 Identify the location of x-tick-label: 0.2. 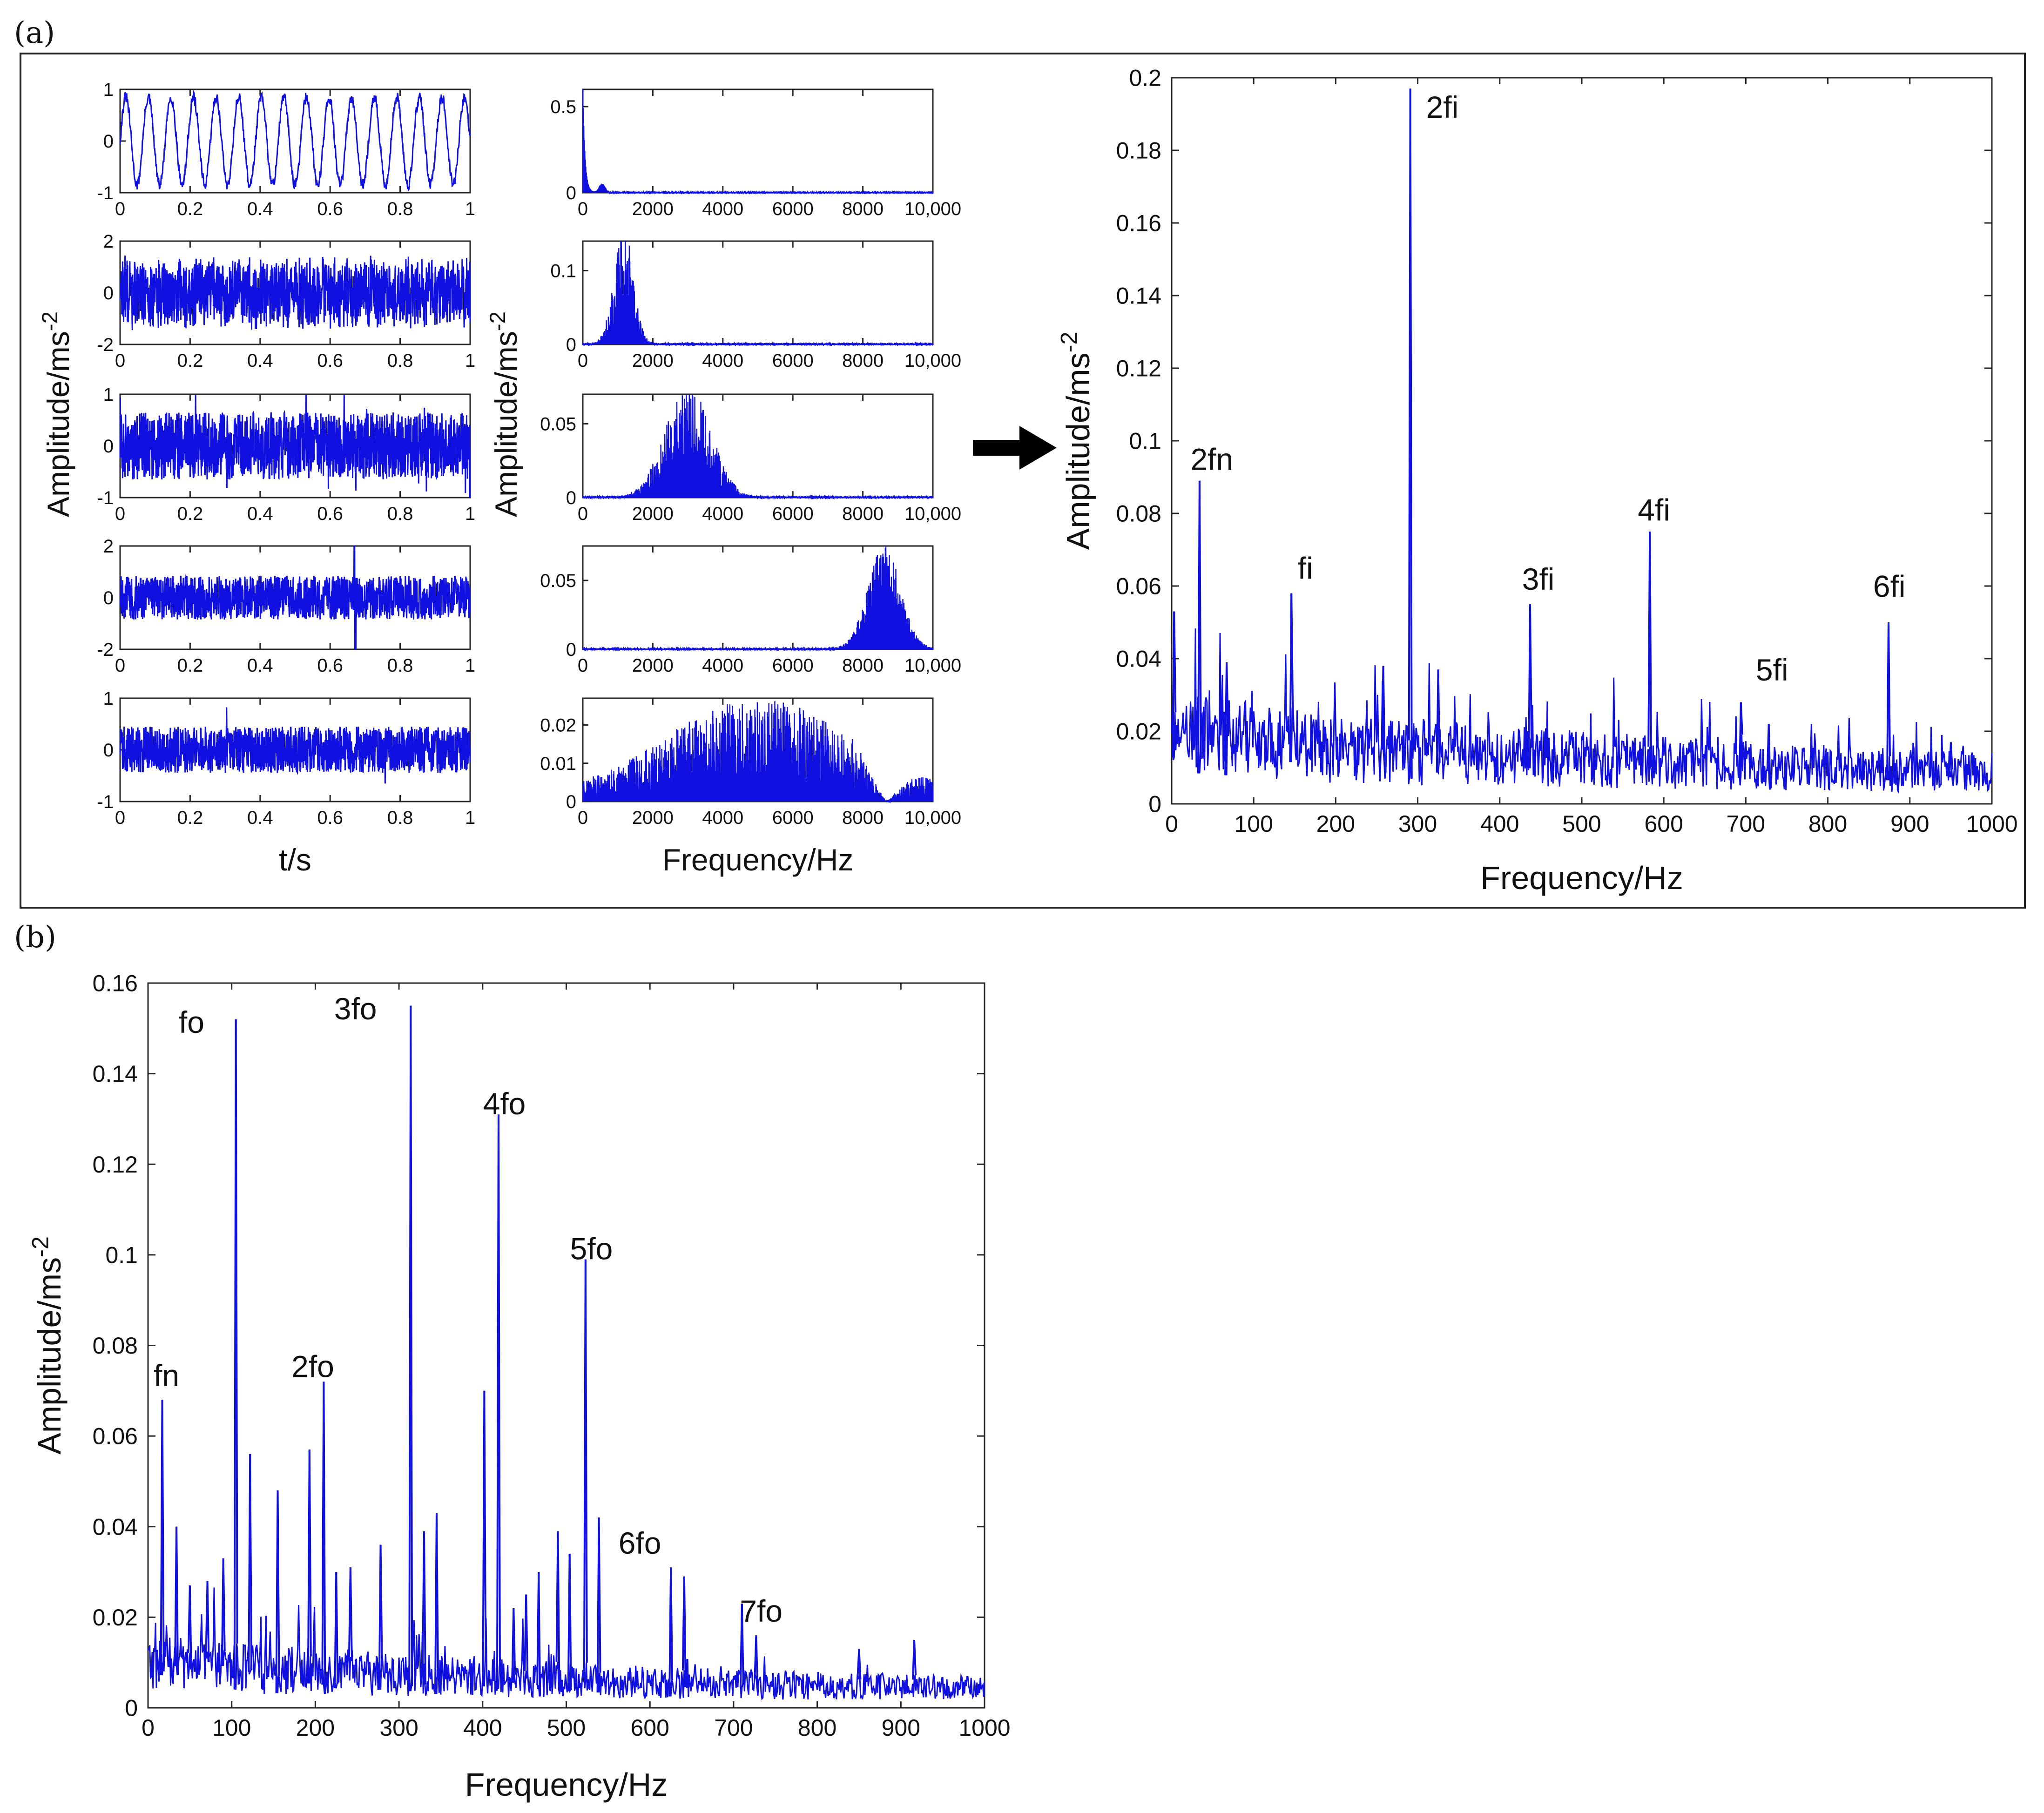
(190, 818).